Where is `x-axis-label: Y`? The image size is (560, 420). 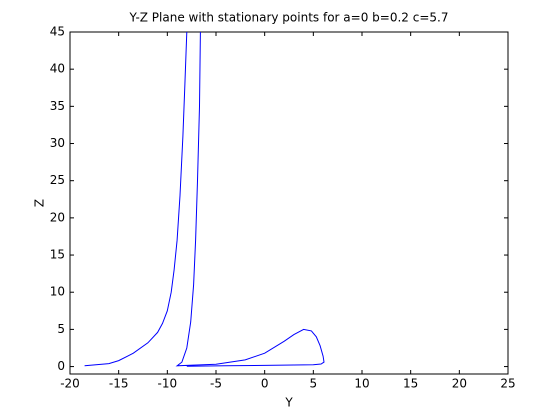 x-axis-label: Y is located at coordinates (288, 403).